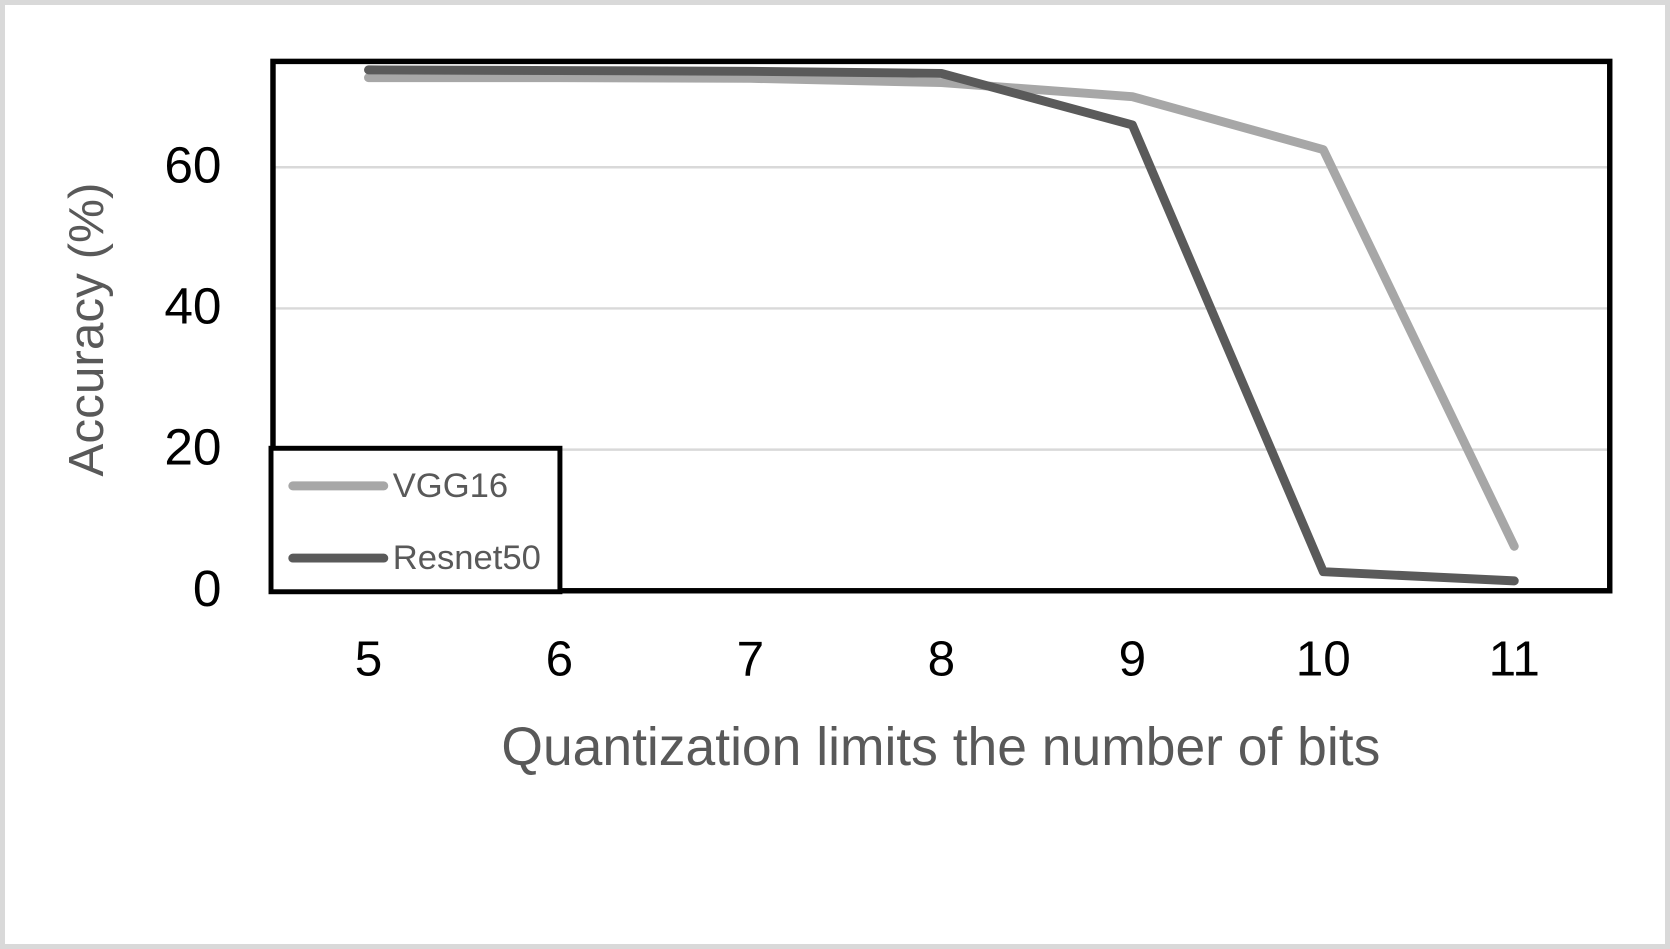  Describe the element at coordinates (192, 305) in the screenshot. I see `y-tick-label-40: 40` at that location.